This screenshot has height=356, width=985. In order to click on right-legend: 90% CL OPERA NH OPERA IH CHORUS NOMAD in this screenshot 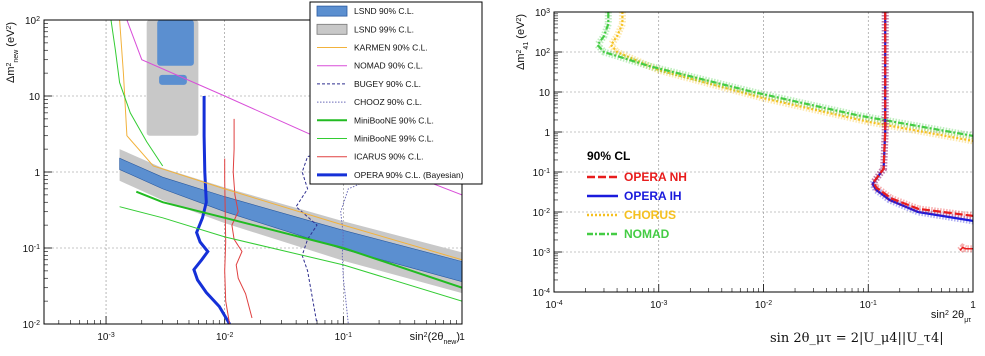, I will do `click(637, 195)`.